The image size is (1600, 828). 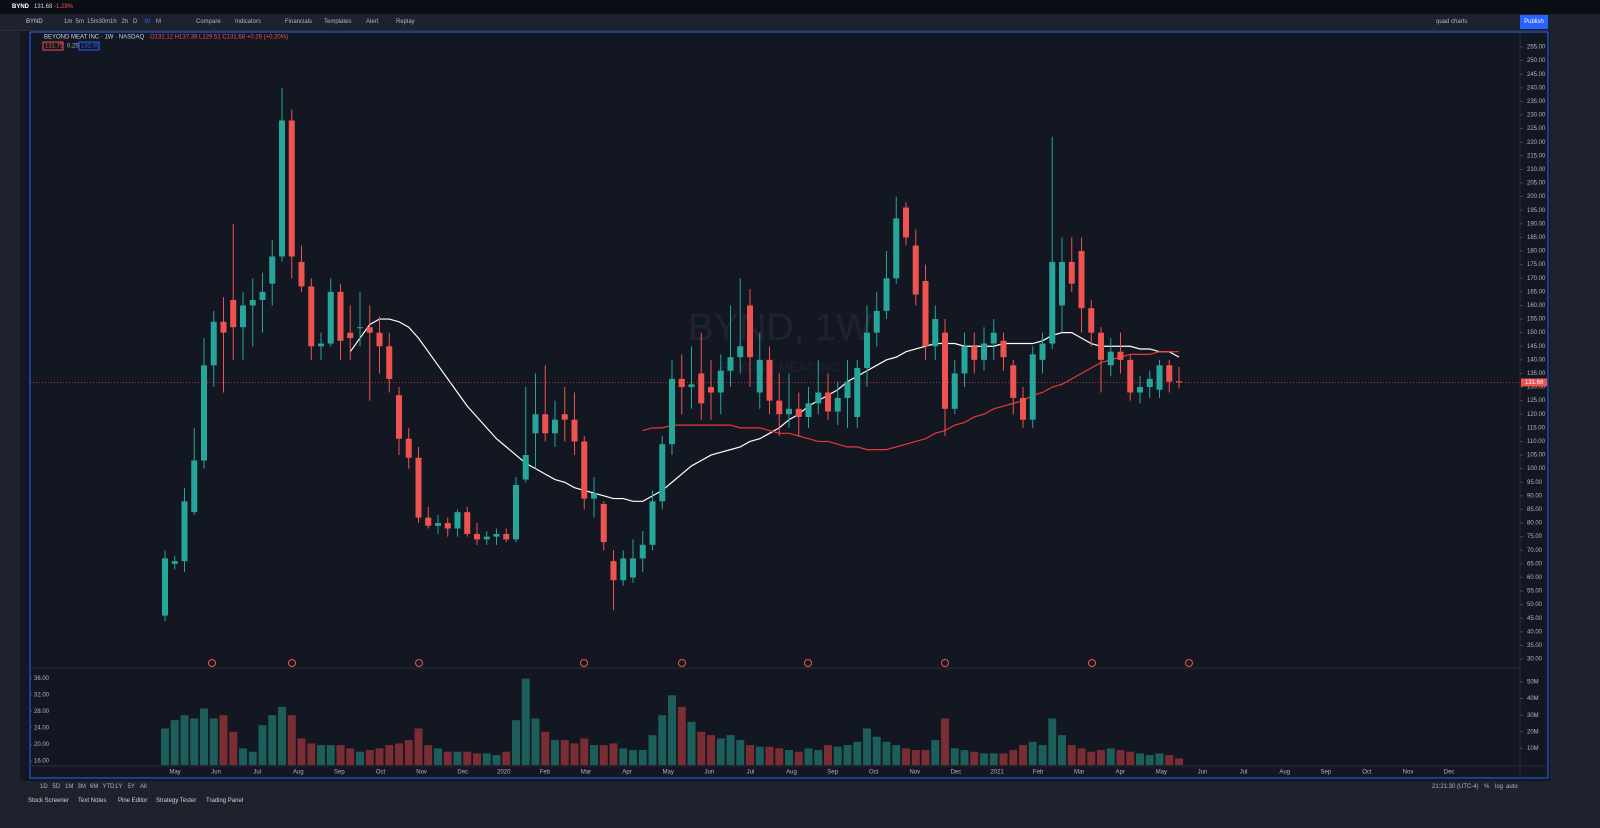 I want to click on y-tick-label: 125.00, so click(x=1536, y=401).